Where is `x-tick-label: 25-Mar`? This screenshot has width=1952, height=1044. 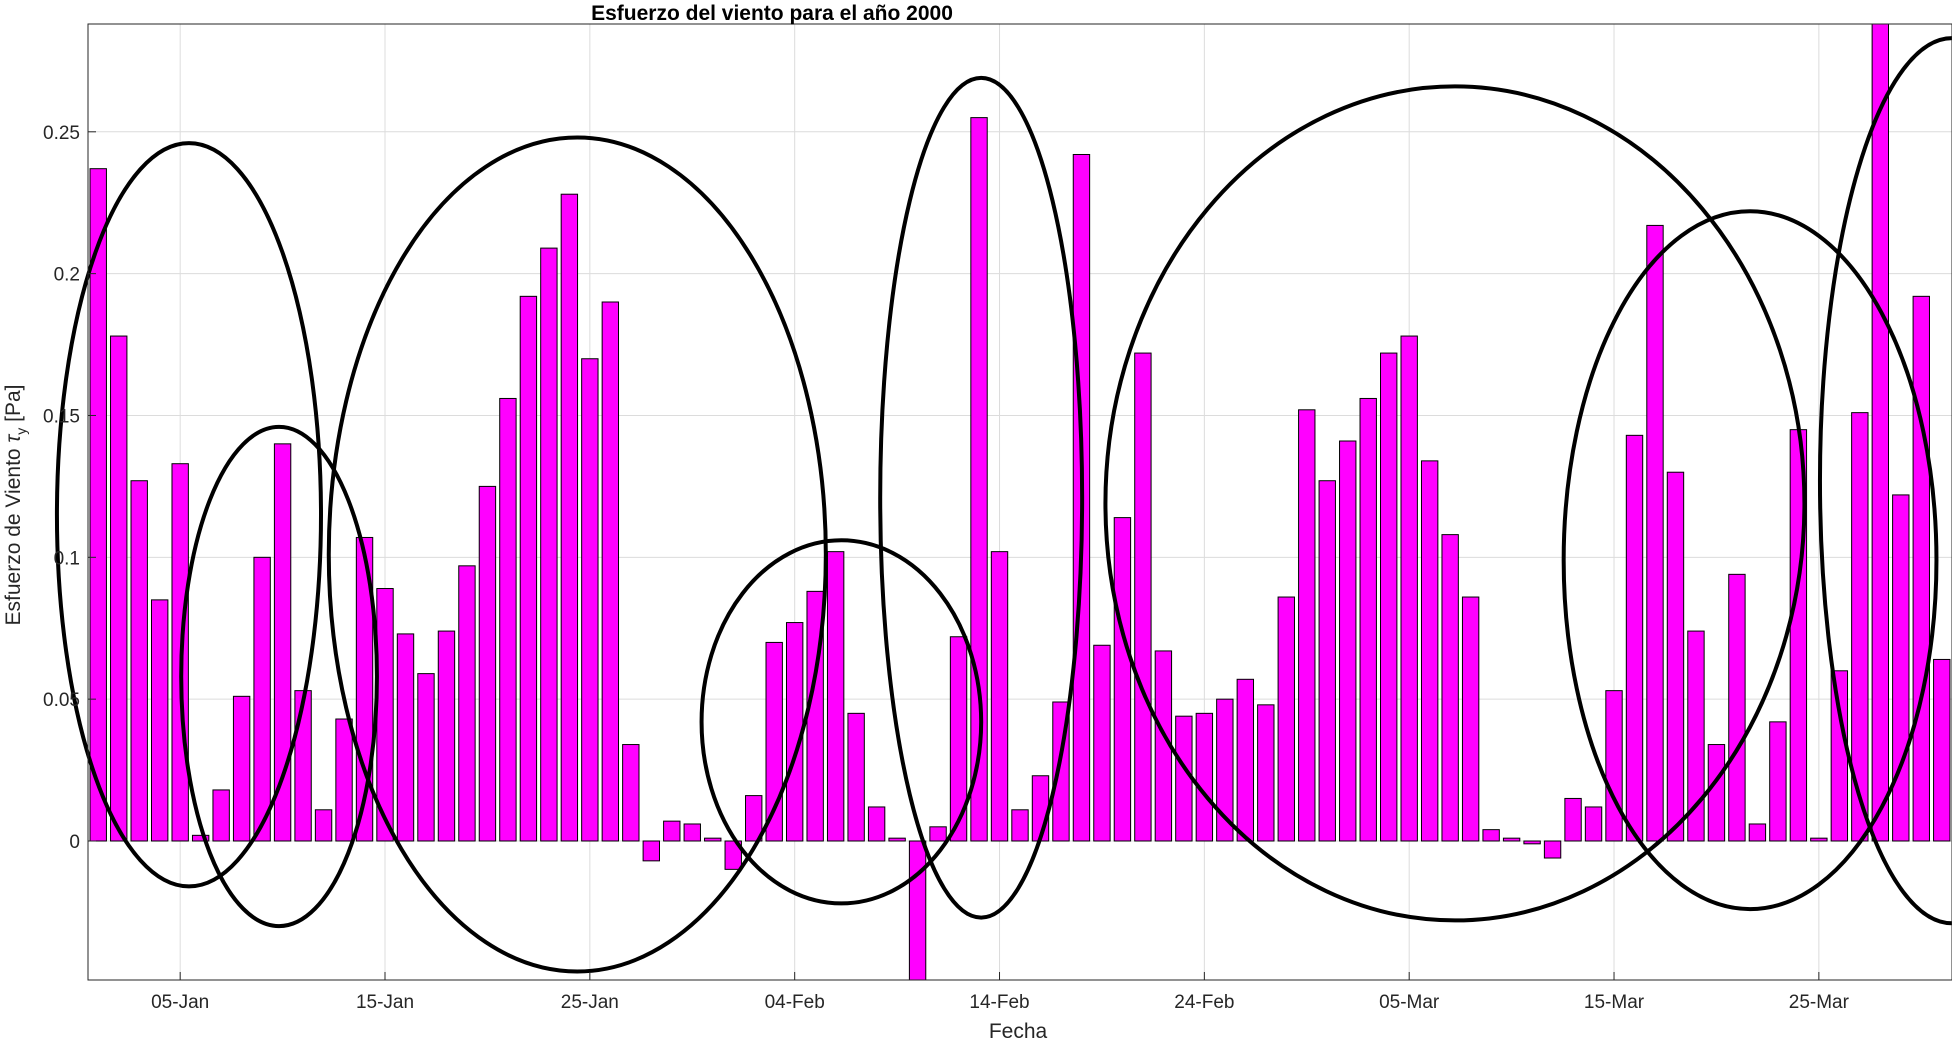 x-tick-label: 25-Mar is located at coordinates (1819, 1002).